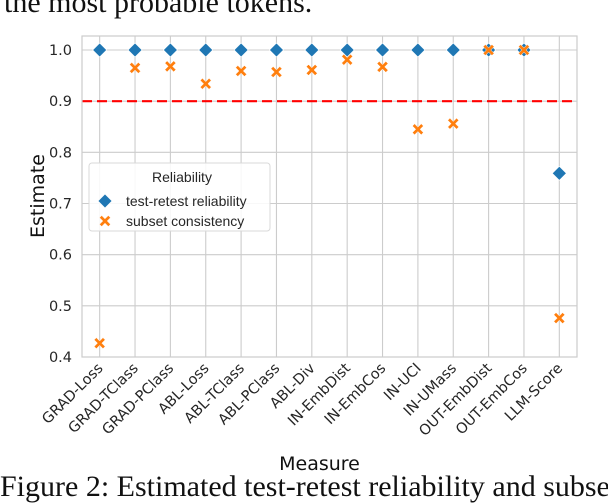 Image resolution: width=608 pixels, height=504 pixels. I want to click on y-tick-label: 0.7, so click(60, 205).